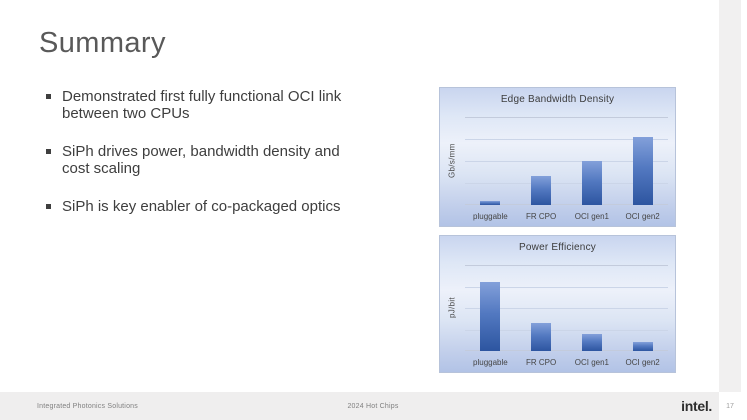 The height and width of the screenshot is (420, 747). I want to click on footer-left-text: Integrated Photonics Solutions, so click(87, 406).